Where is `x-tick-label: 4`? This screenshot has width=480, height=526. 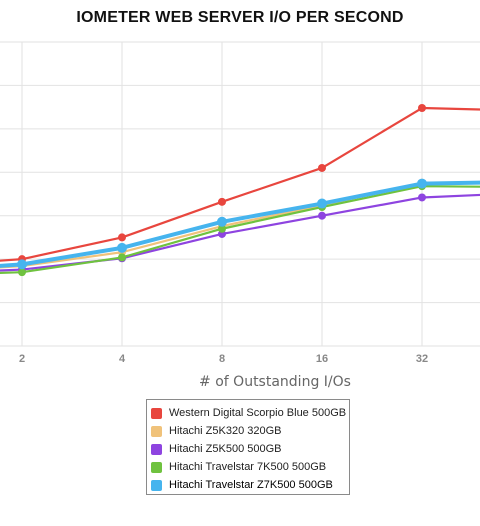
x-tick-label: 4 is located at coordinates (122, 359).